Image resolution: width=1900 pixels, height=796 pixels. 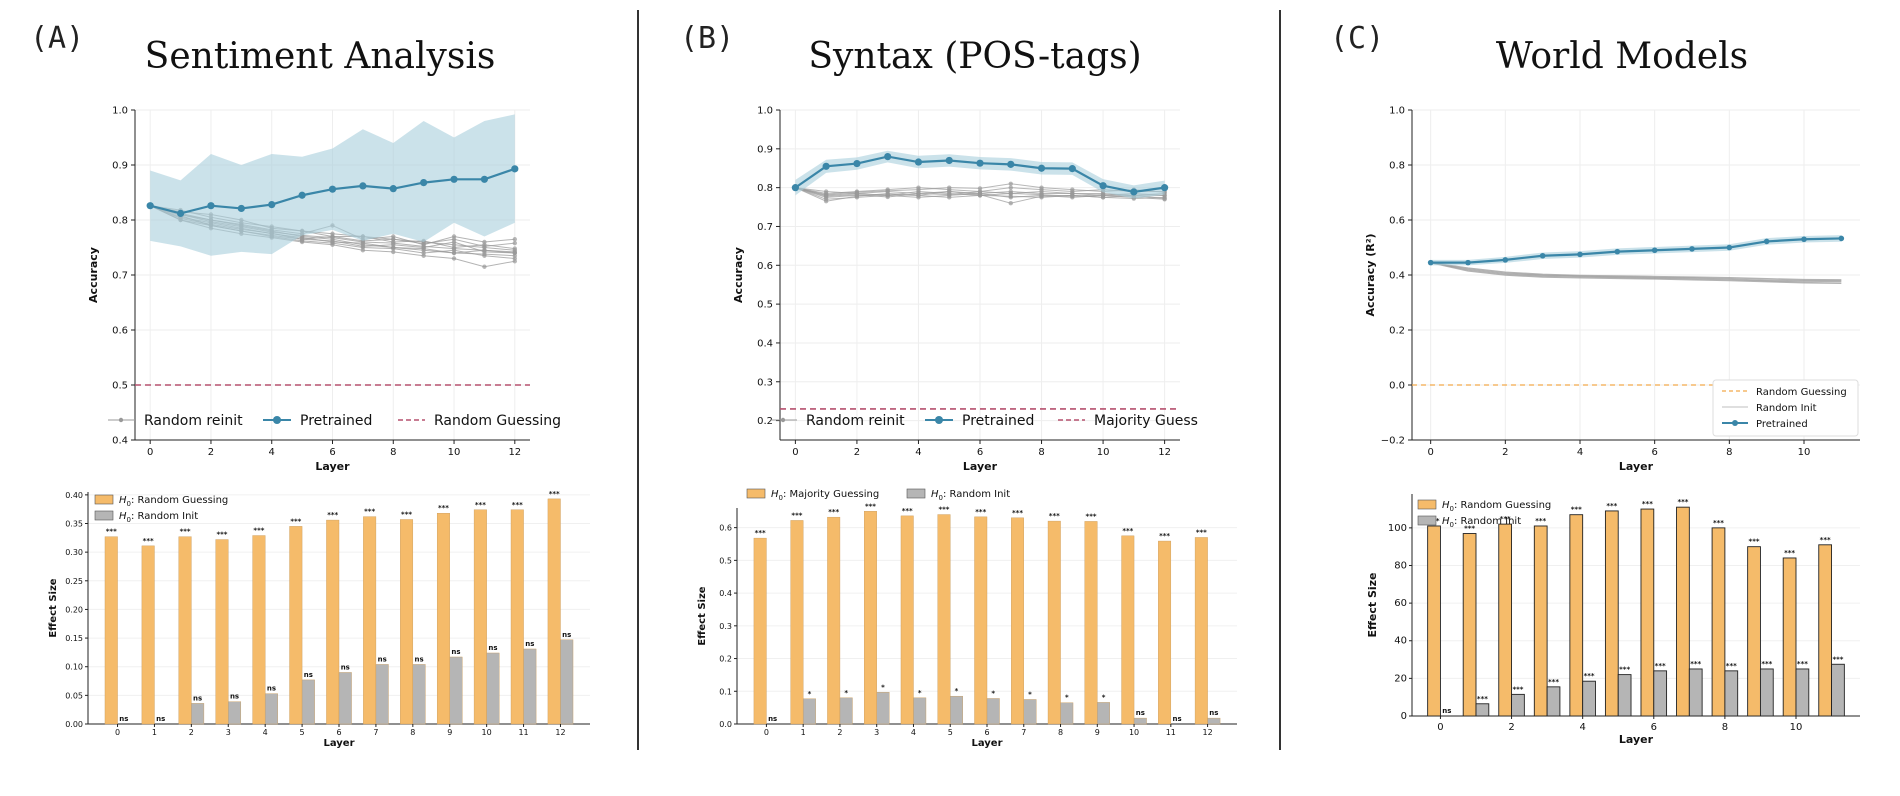 What do you see at coordinates (1060, 732) in the screenshot?
I see `B_bar-xtick-label-8: 8` at bounding box center [1060, 732].